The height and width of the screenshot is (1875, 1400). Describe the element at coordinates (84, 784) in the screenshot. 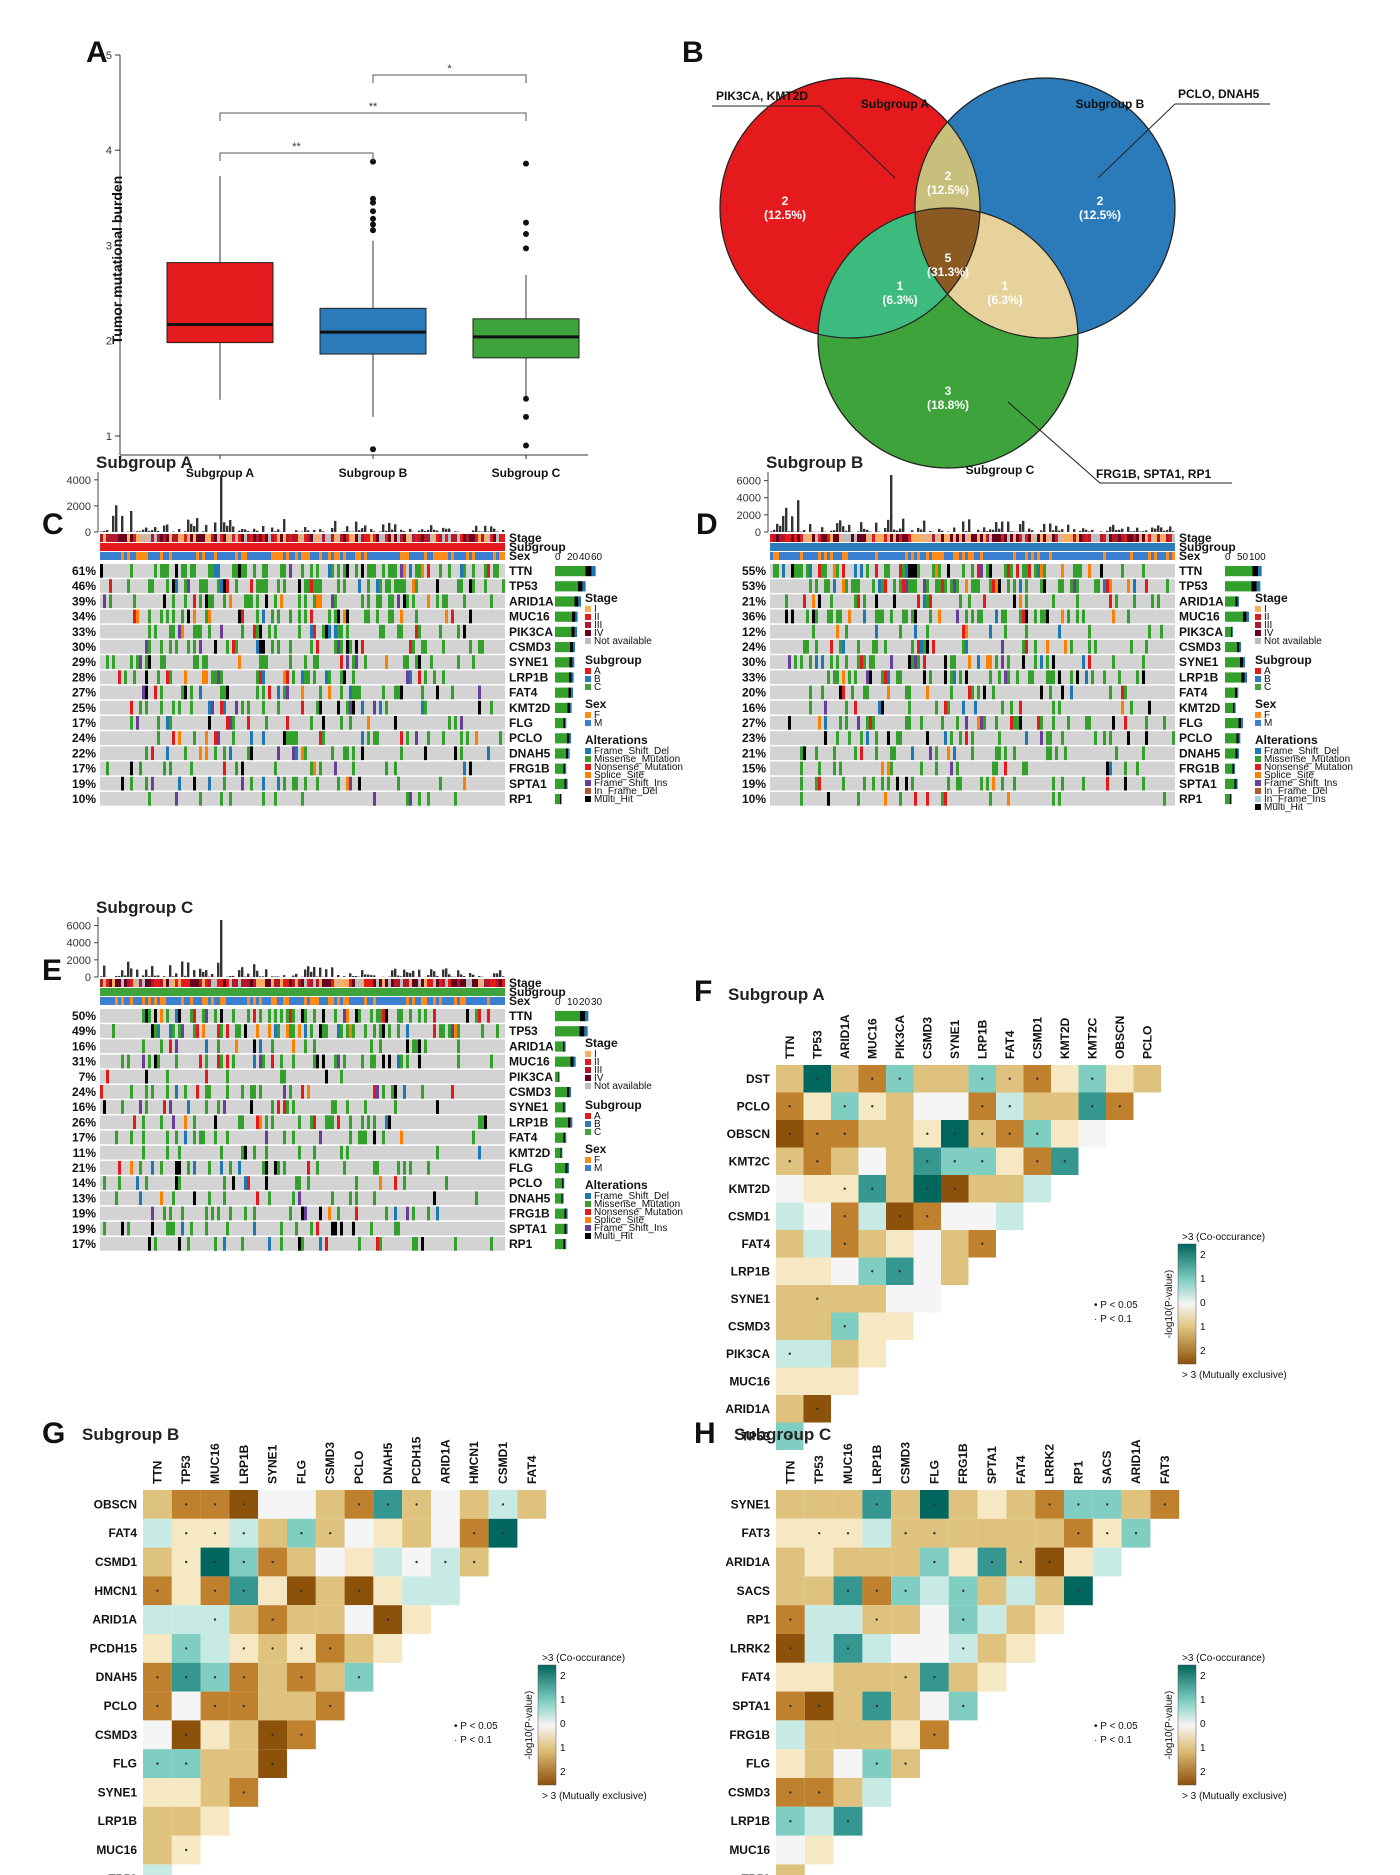

I see `gene-percent: 19%` at that location.